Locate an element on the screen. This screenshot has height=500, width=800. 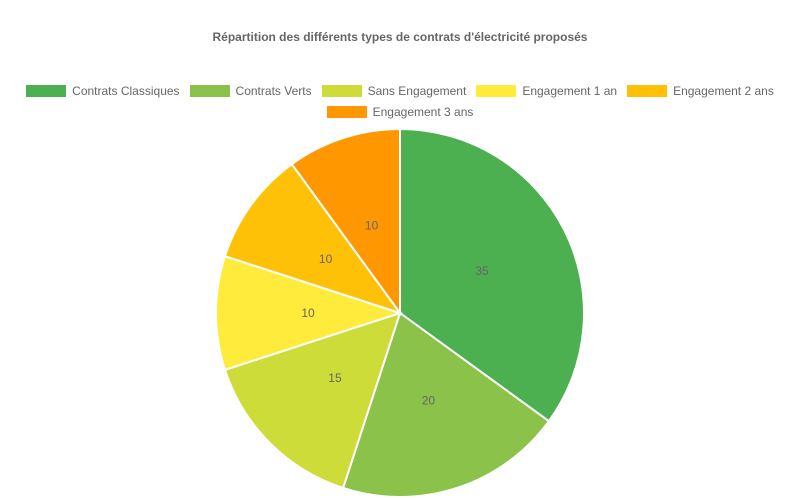
data-label-engagement-1-an: 10 is located at coordinates (308, 313).